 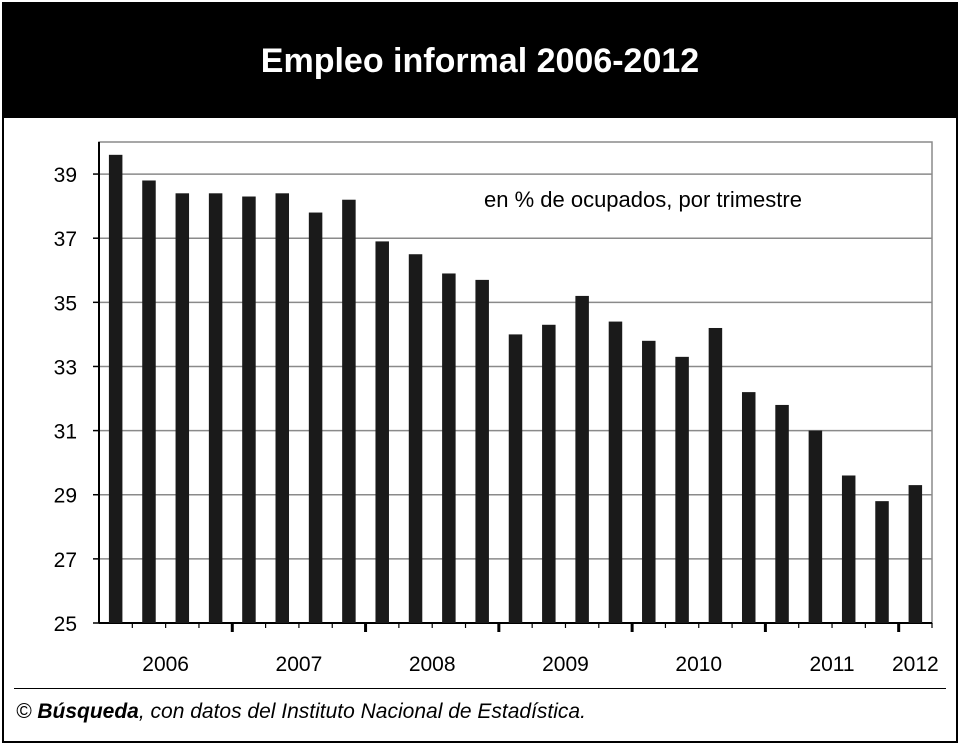 I want to click on x-tick-label: 2008, so click(x=432, y=664).